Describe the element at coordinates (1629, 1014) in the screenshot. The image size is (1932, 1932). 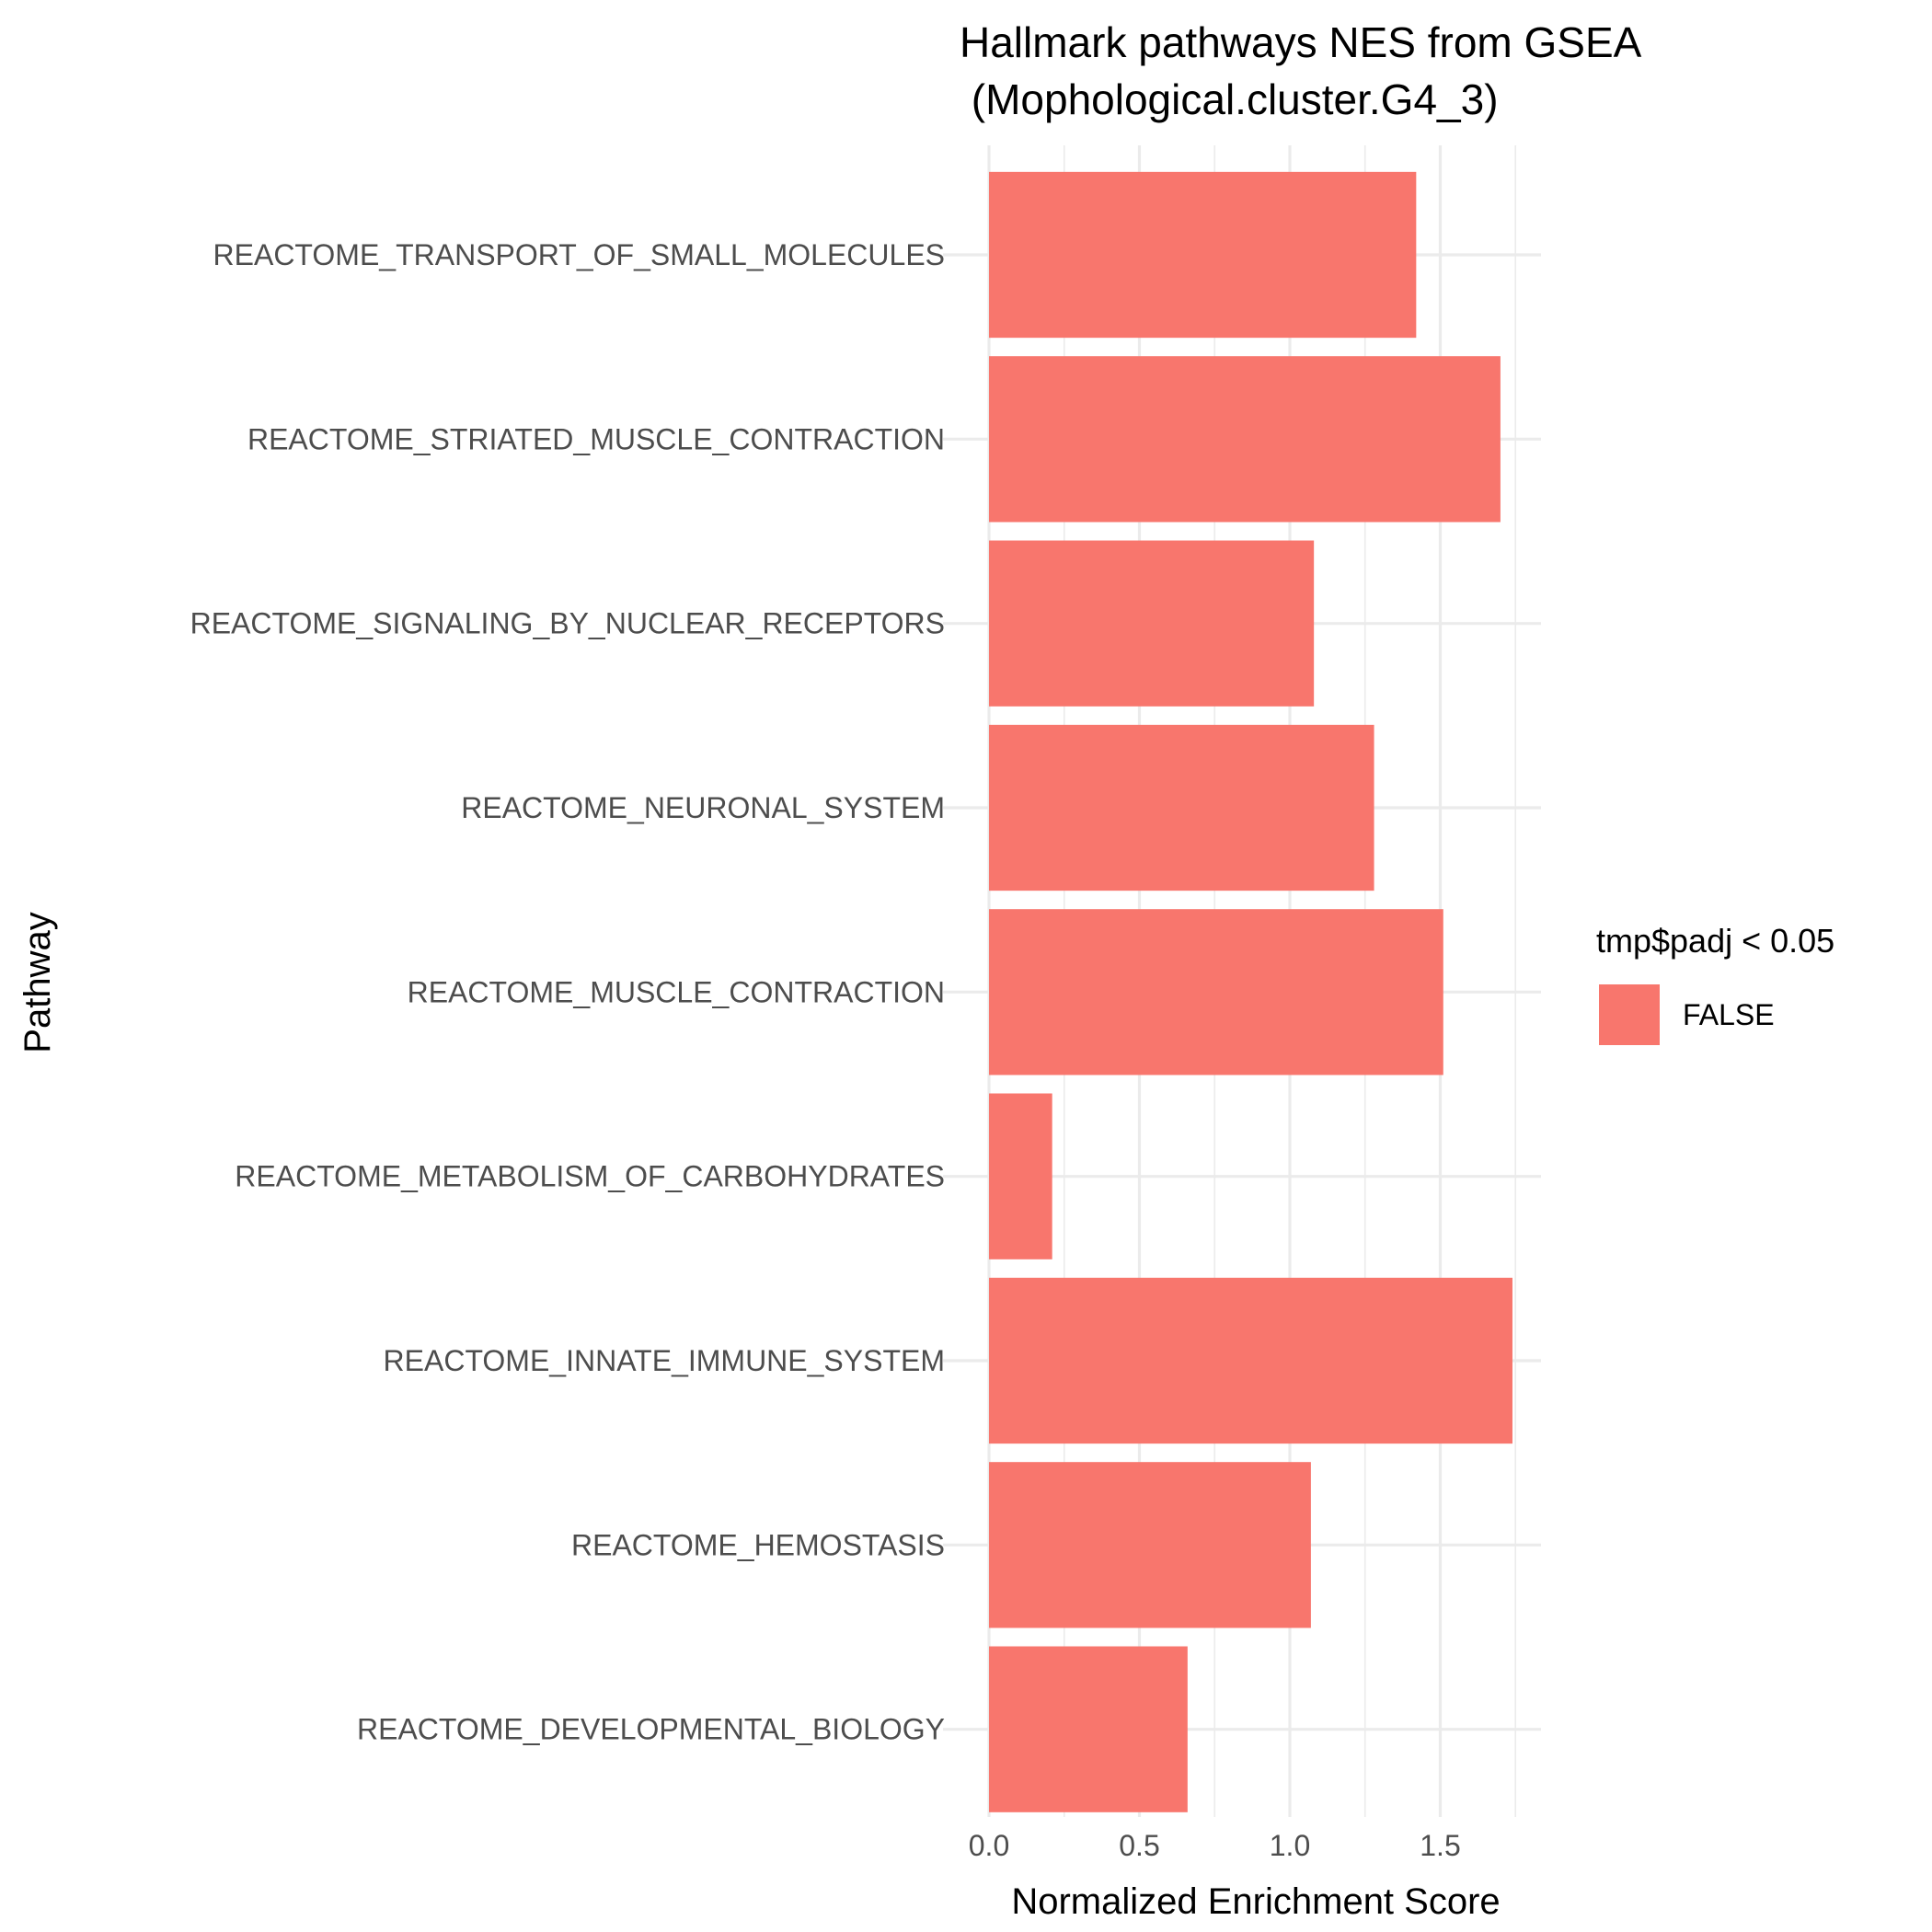
I see `legend-key-false` at that location.